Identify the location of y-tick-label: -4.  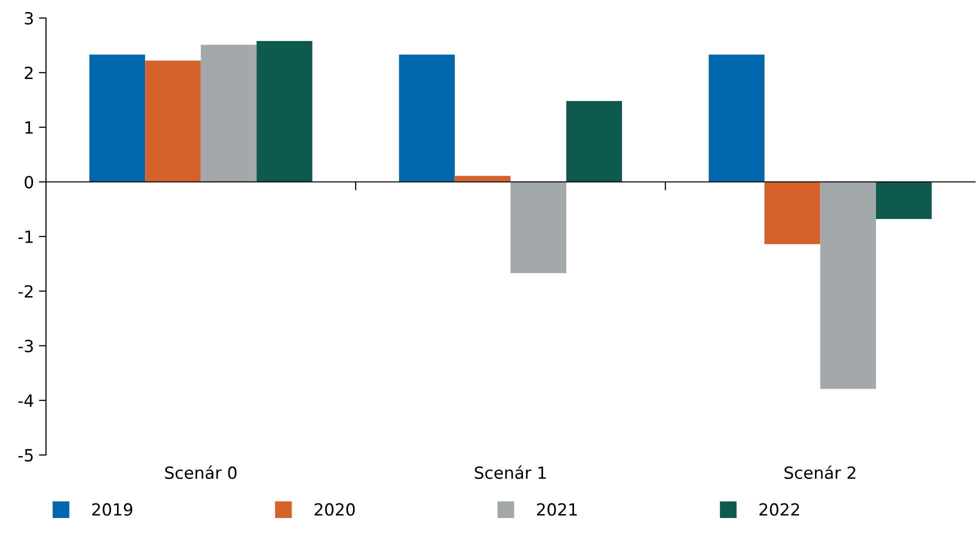
(26, 400).